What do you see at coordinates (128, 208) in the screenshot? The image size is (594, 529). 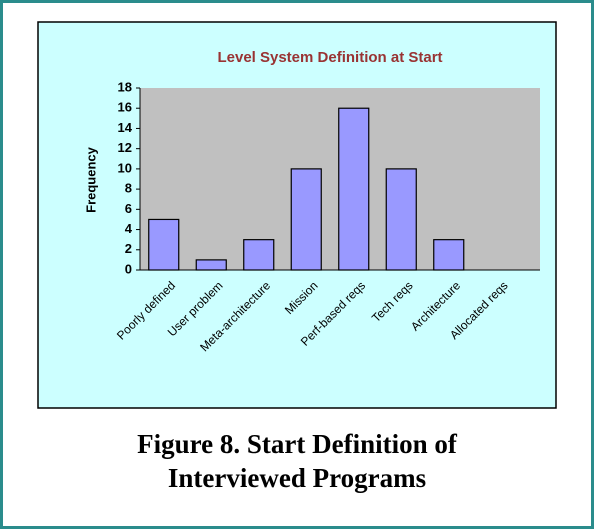 I see `y-tick-label: 6` at bounding box center [128, 208].